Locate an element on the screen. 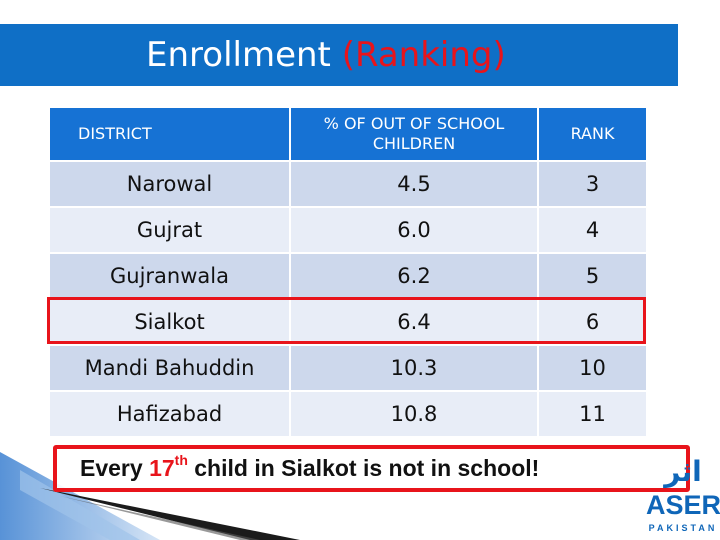  slide-title: Enrollment (Ranking) is located at coordinates (326, 55).